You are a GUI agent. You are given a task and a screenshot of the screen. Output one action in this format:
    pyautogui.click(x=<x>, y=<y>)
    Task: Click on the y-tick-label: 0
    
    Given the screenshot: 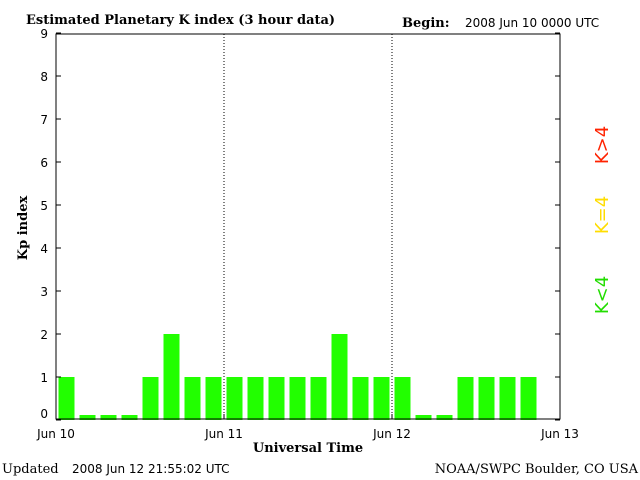 What is the action you would take?
    pyautogui.click(x=44, y=414)
    